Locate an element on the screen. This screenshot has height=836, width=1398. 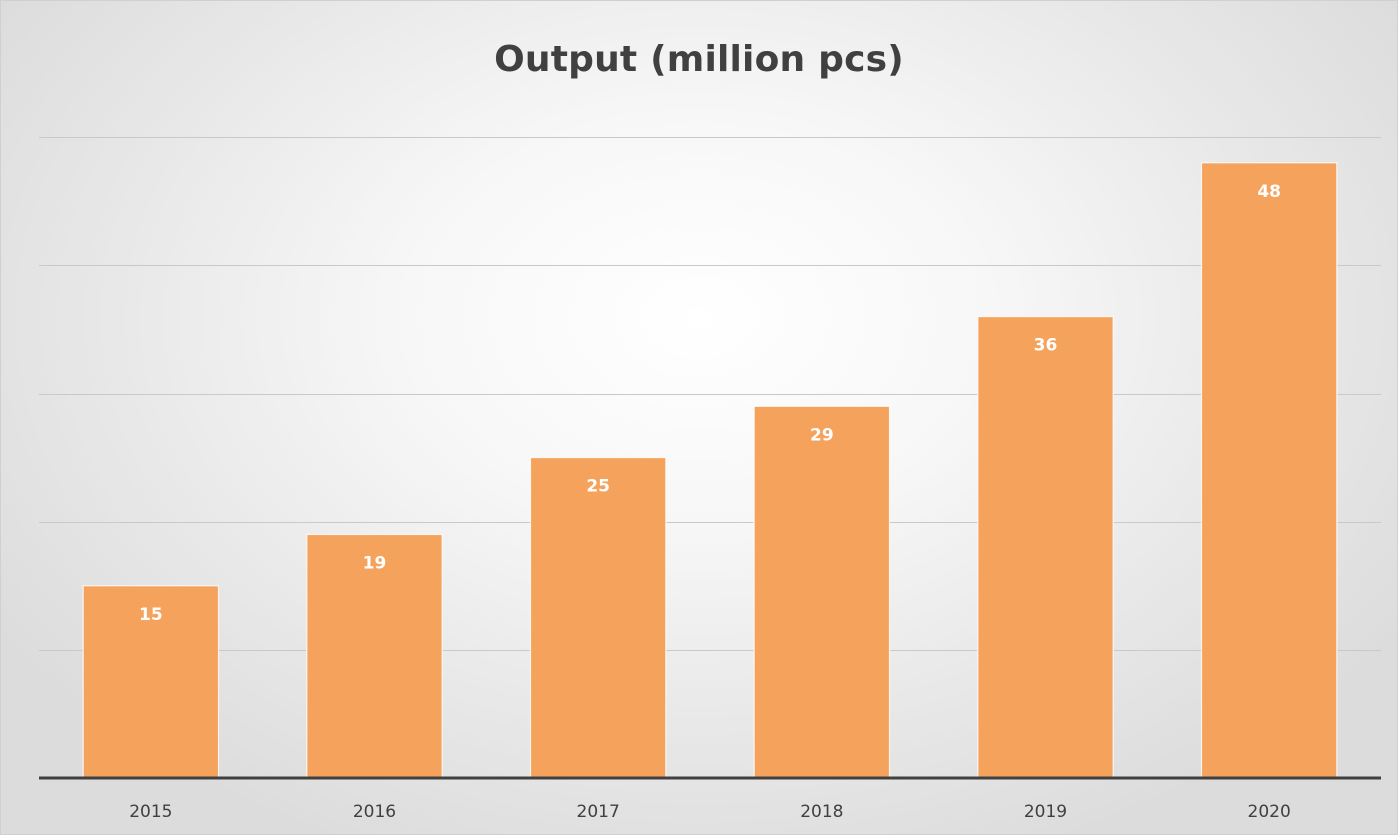
data-label-2018: 29 is located at coordinates (822, 435).